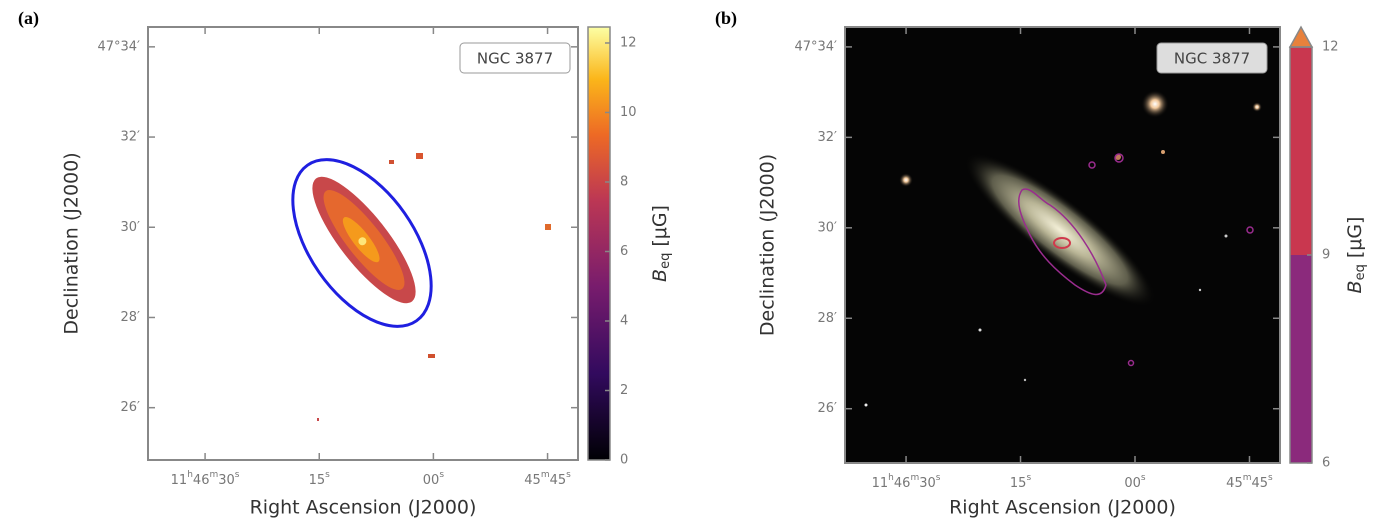 This screenshot has height=531, width=1392. I want to click on colorbar-tick-label: 4, so click(624, 320).